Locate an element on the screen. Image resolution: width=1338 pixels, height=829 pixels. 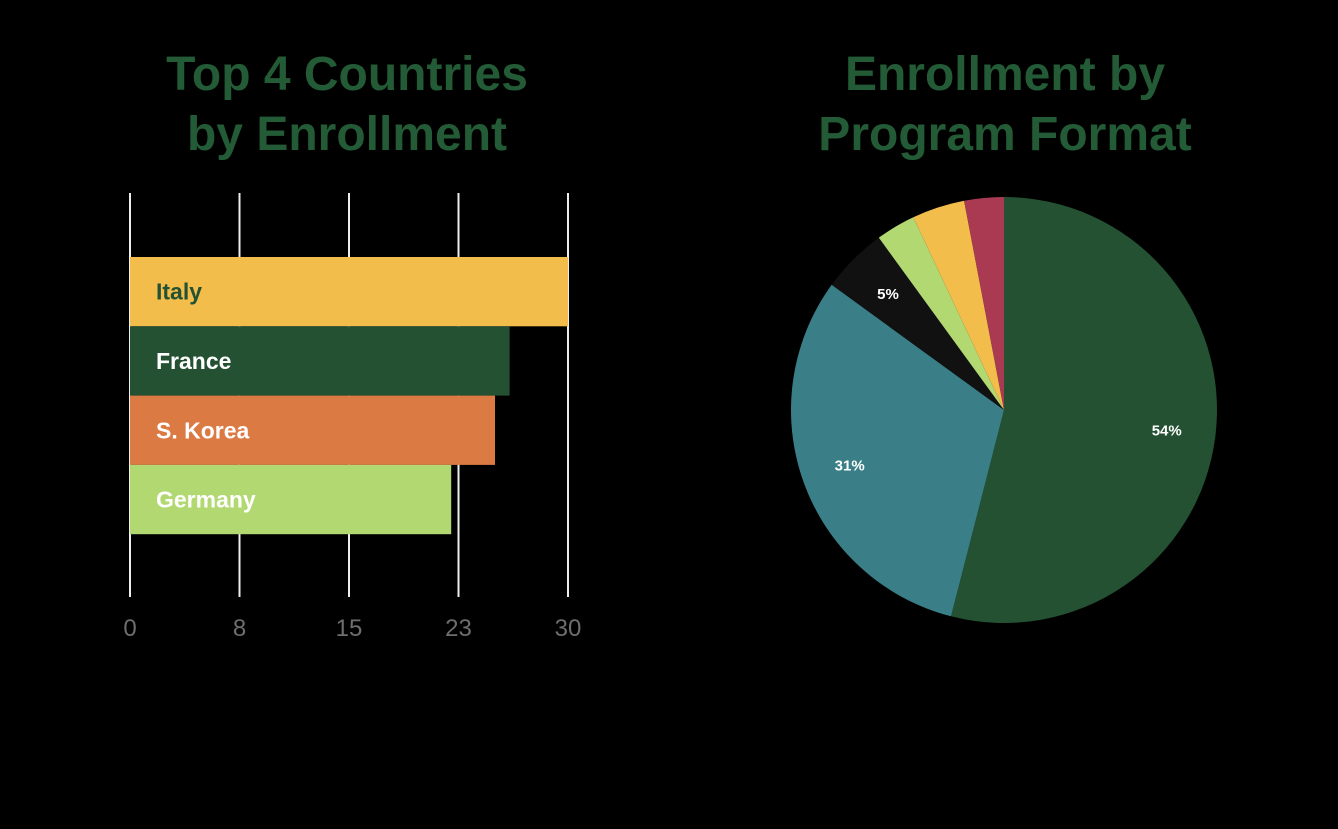
bar-x-tick-label: 30 is located at coordinates (568, 628).